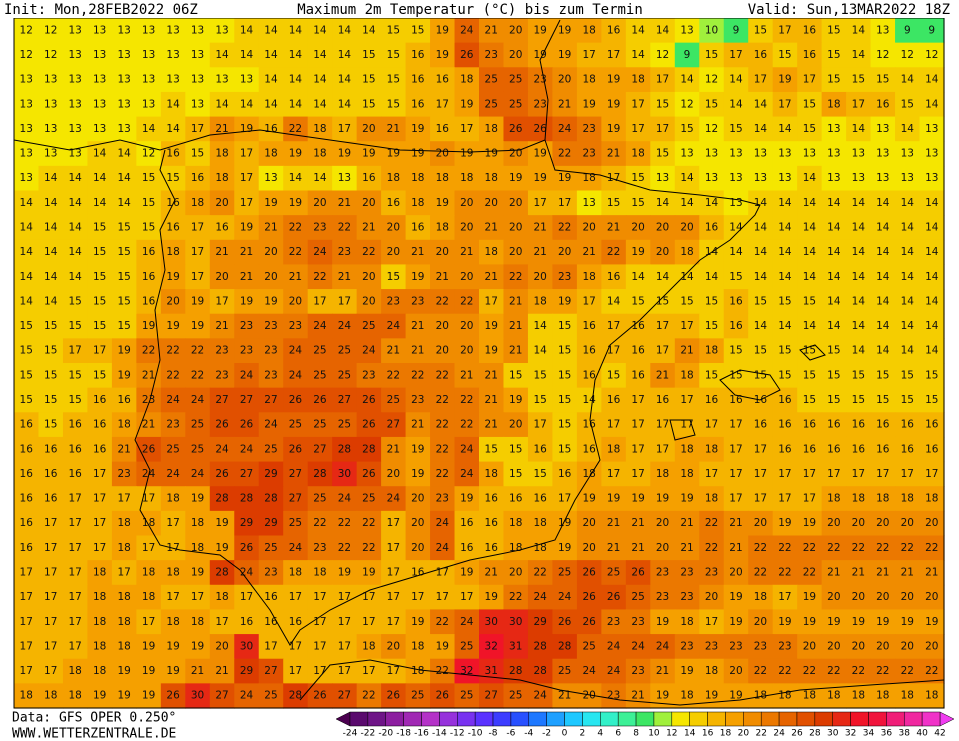 The width and height of the screenshot is (959, 741). Describe the element at coordinates (708, 734) in the screenshot. I see `scale-label: 16` at that location.